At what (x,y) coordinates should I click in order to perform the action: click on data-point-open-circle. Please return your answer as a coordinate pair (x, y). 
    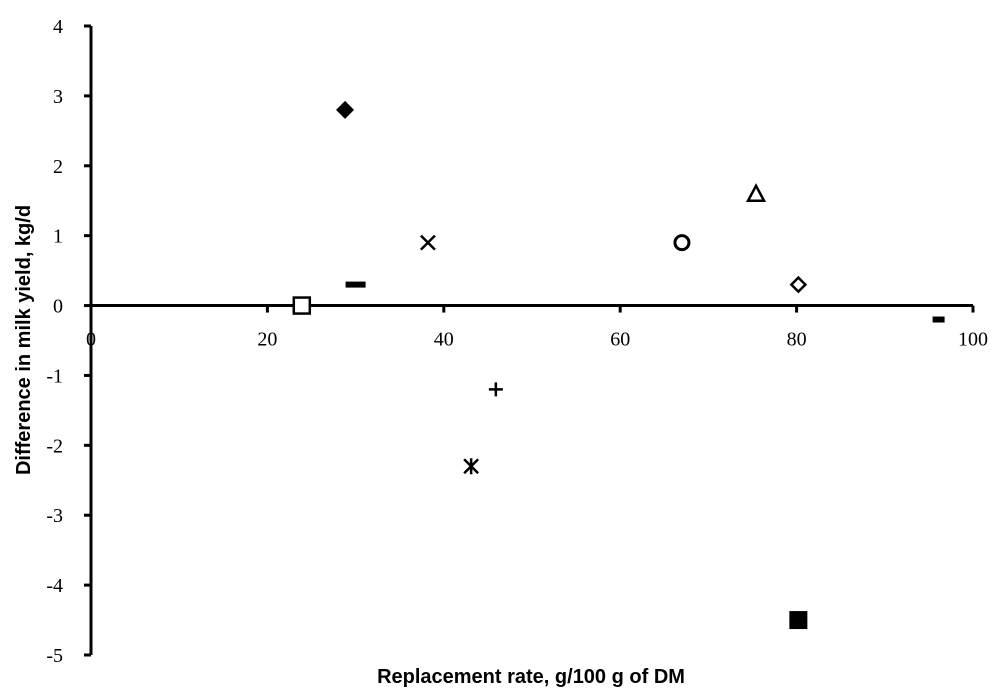
    Looking at the image, I should click on (682, 243).